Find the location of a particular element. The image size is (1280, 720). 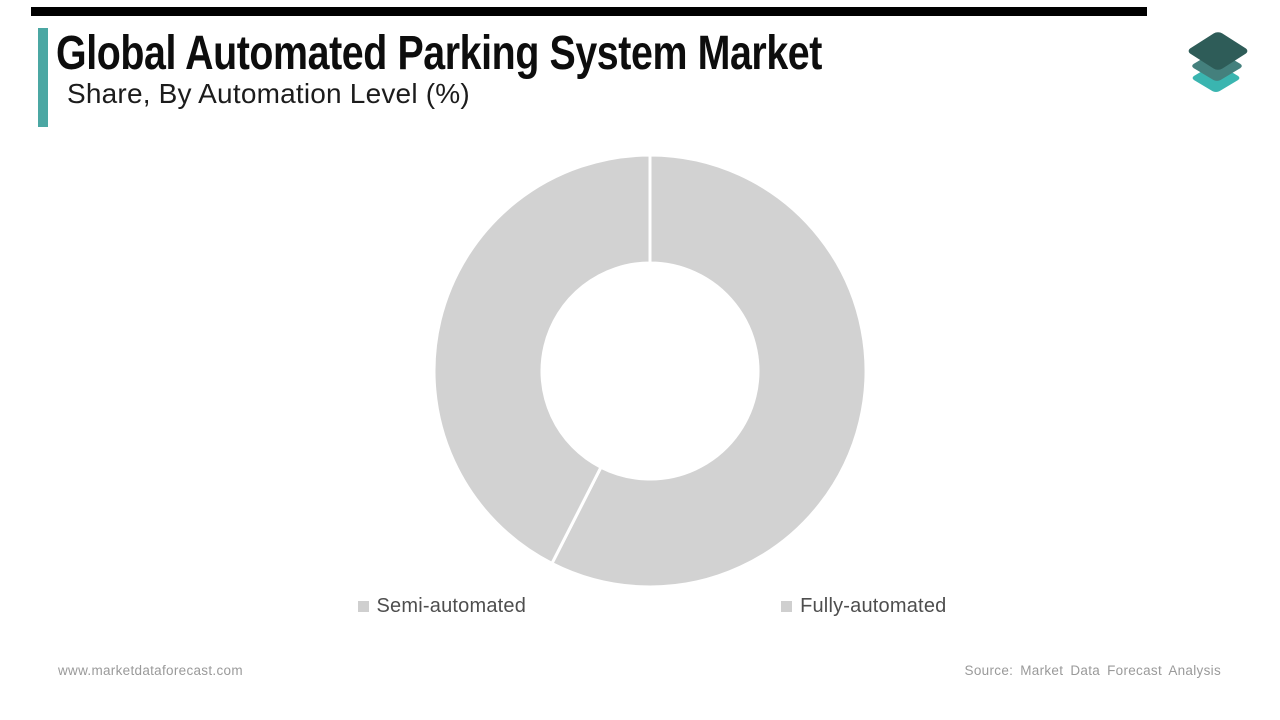

source-note: Source: Market Data Forecast Analysis is located at coordinates (1092, 670).